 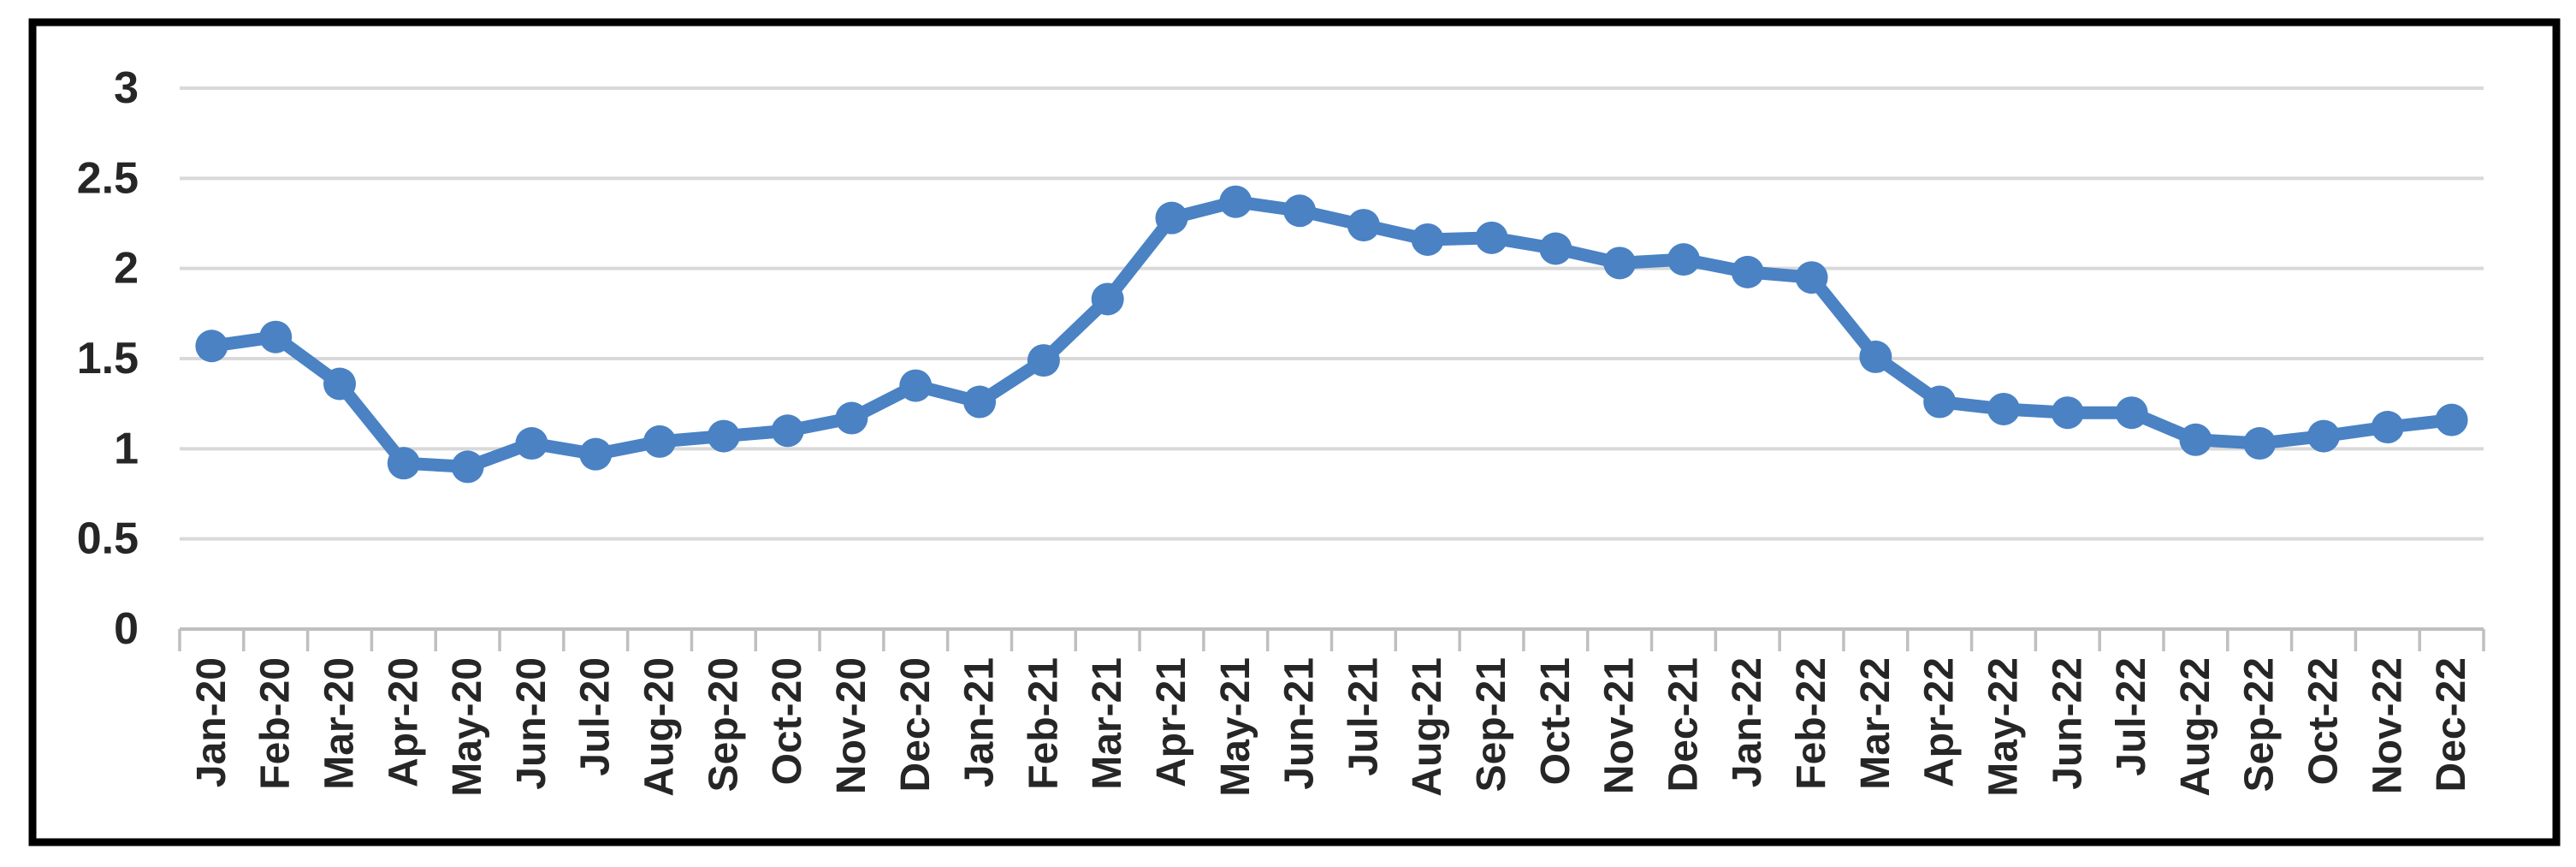 I want to click on x-tick-label: Dec-20, so click(x=916, y=724).